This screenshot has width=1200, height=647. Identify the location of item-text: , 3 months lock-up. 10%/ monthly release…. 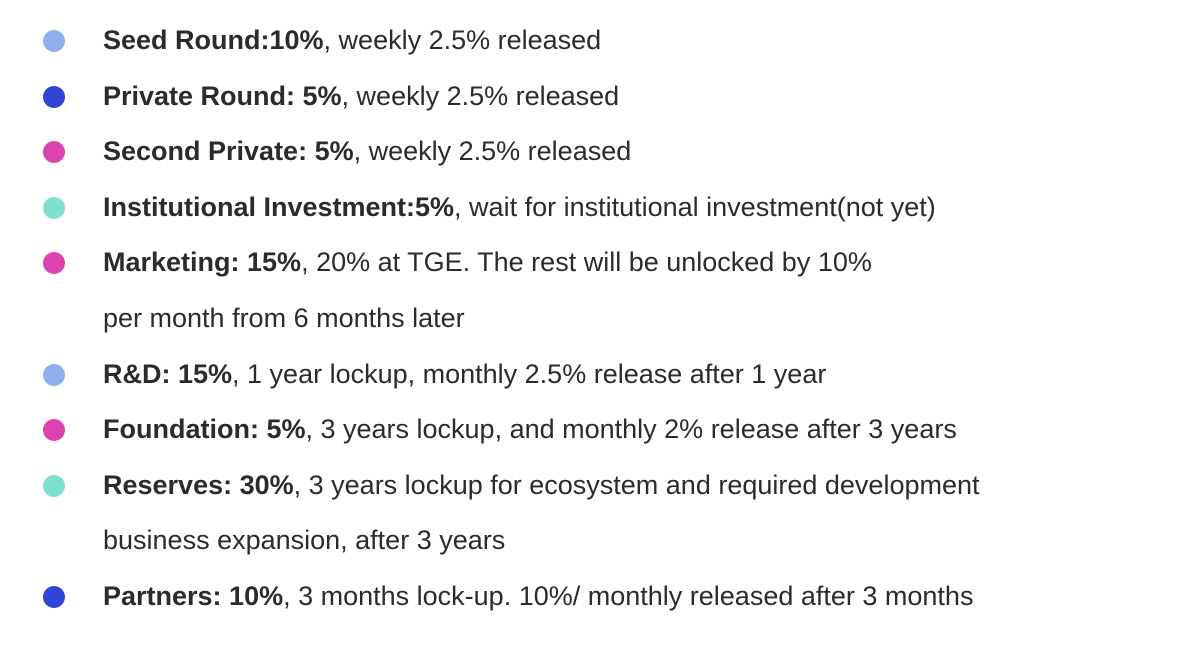
(628, 595).